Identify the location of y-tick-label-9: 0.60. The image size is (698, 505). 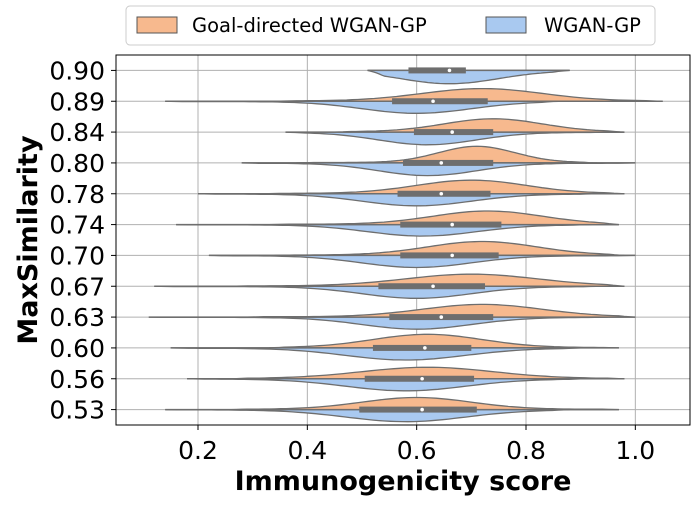
(77, 348).